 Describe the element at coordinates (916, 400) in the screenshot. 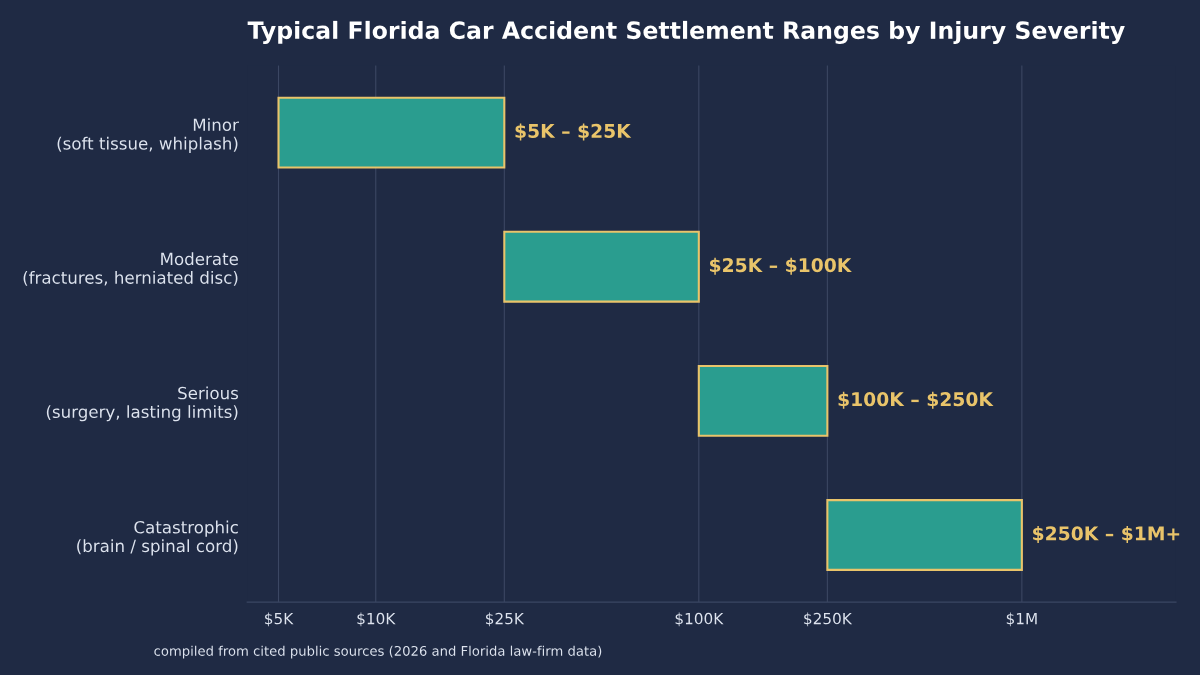

I see `annotation: $100K – $250K` at that location.